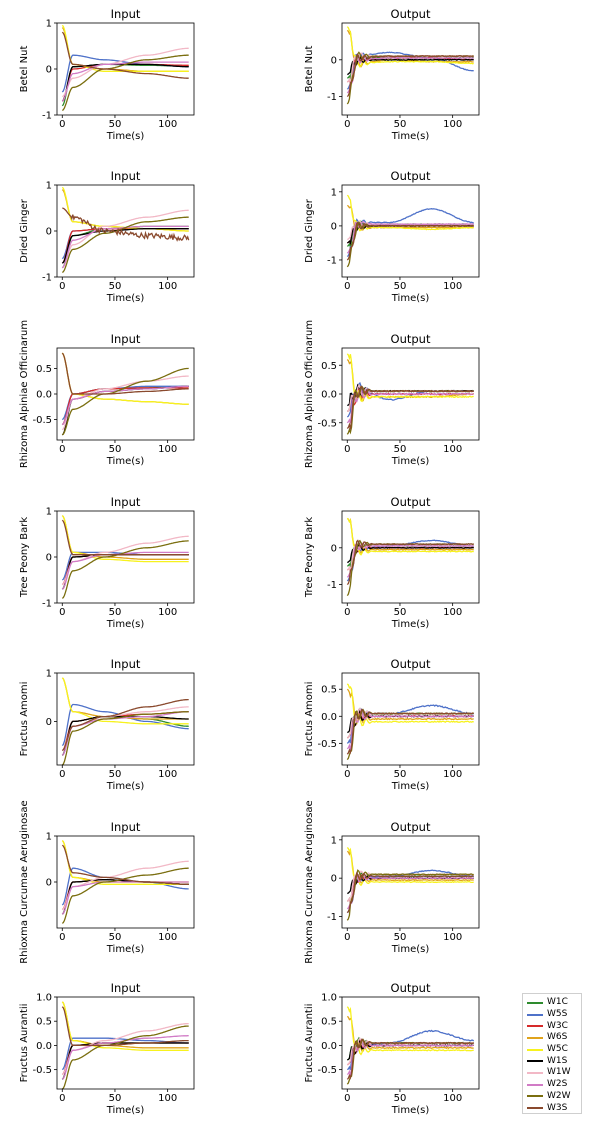 The height and width of the screenshot is (1125, 591). I want to click on legend-item-W3S: W3S, so click(554, 1108).